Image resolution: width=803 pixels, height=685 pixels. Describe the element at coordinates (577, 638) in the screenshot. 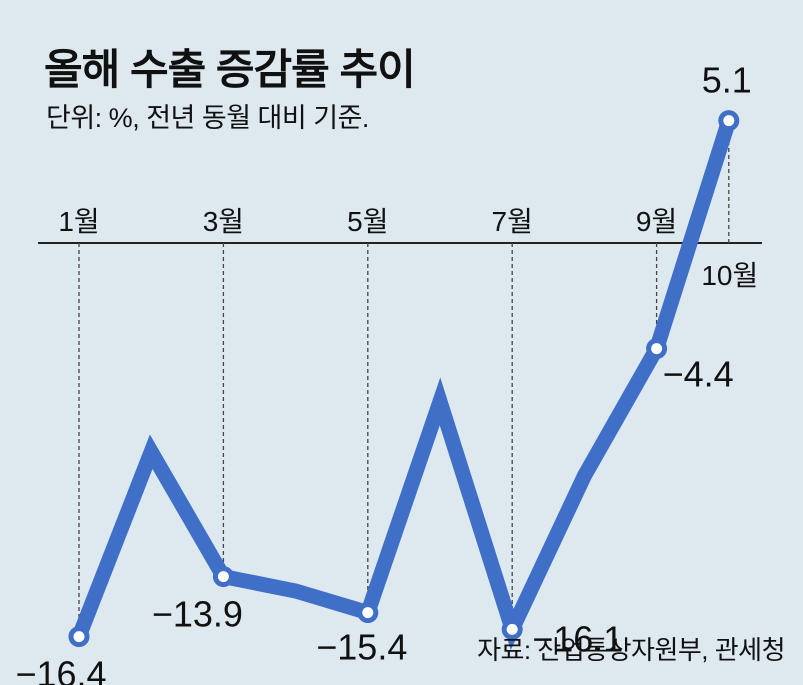

I see `data-label-month-7: −16.1` at that location.